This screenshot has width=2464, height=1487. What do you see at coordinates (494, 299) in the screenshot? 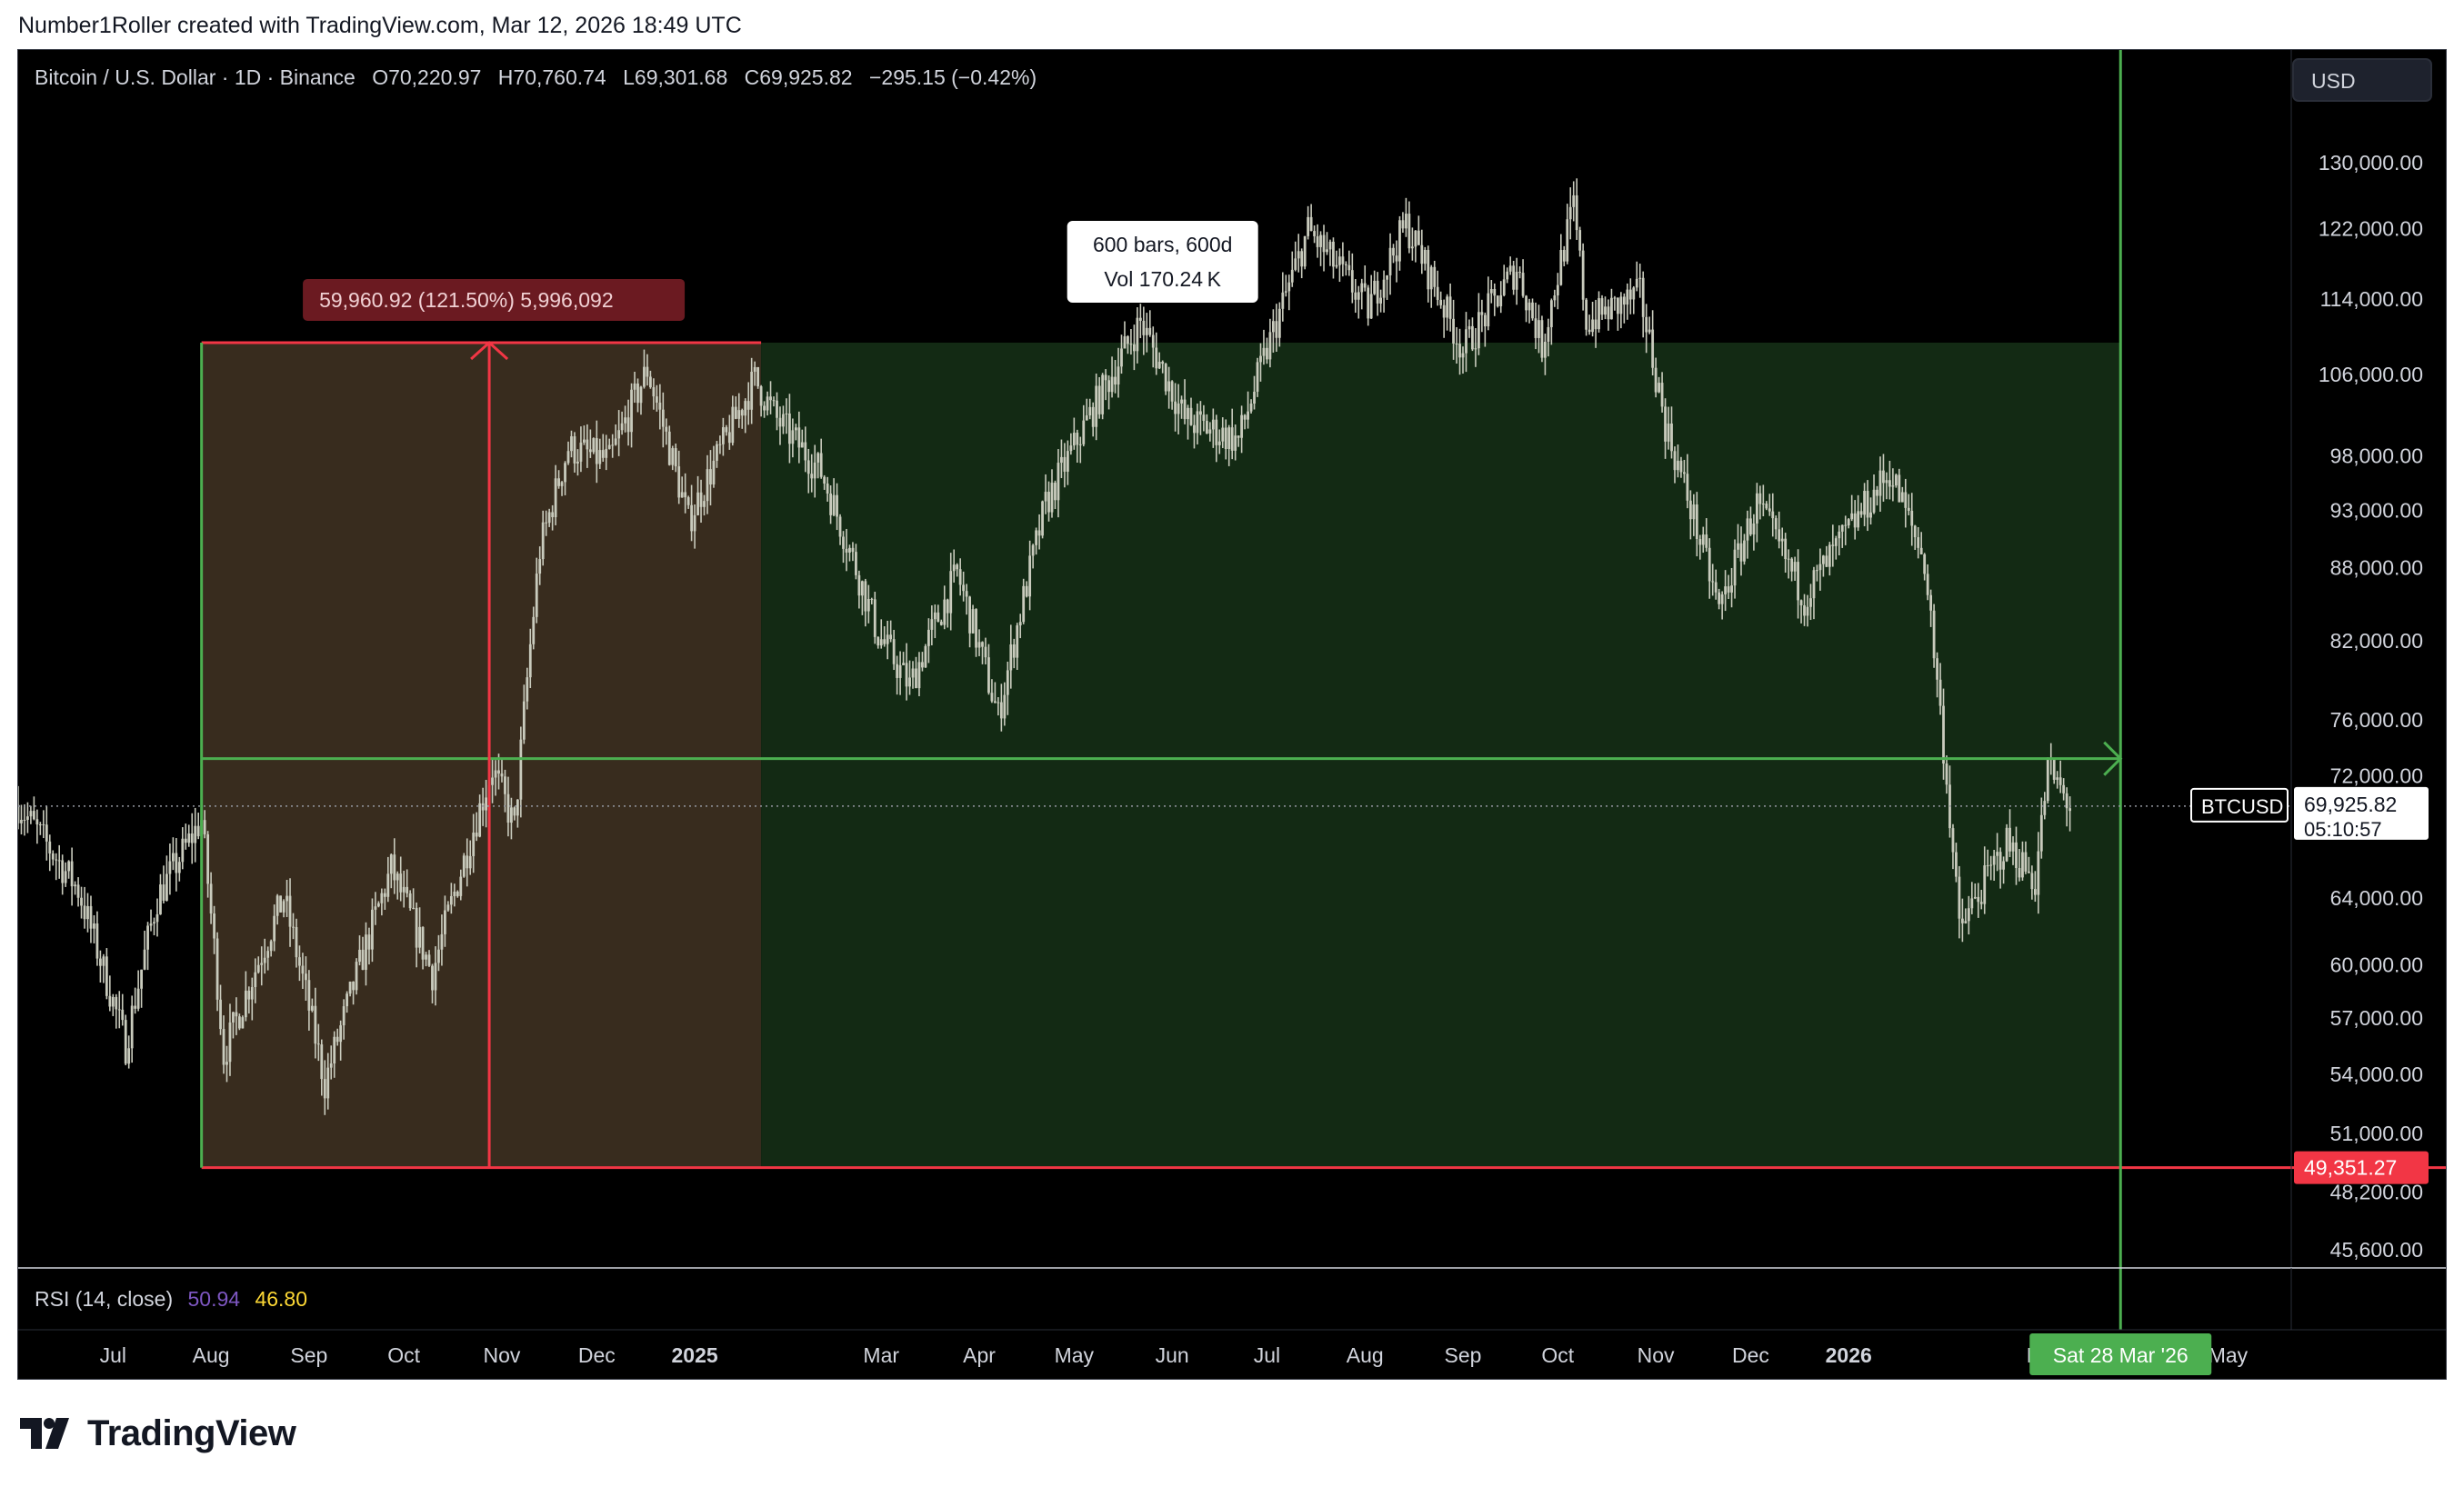
I see `measure-top-label: 59,960.92 (121.50%) 5,996,092` at bounding box center [494, 299].